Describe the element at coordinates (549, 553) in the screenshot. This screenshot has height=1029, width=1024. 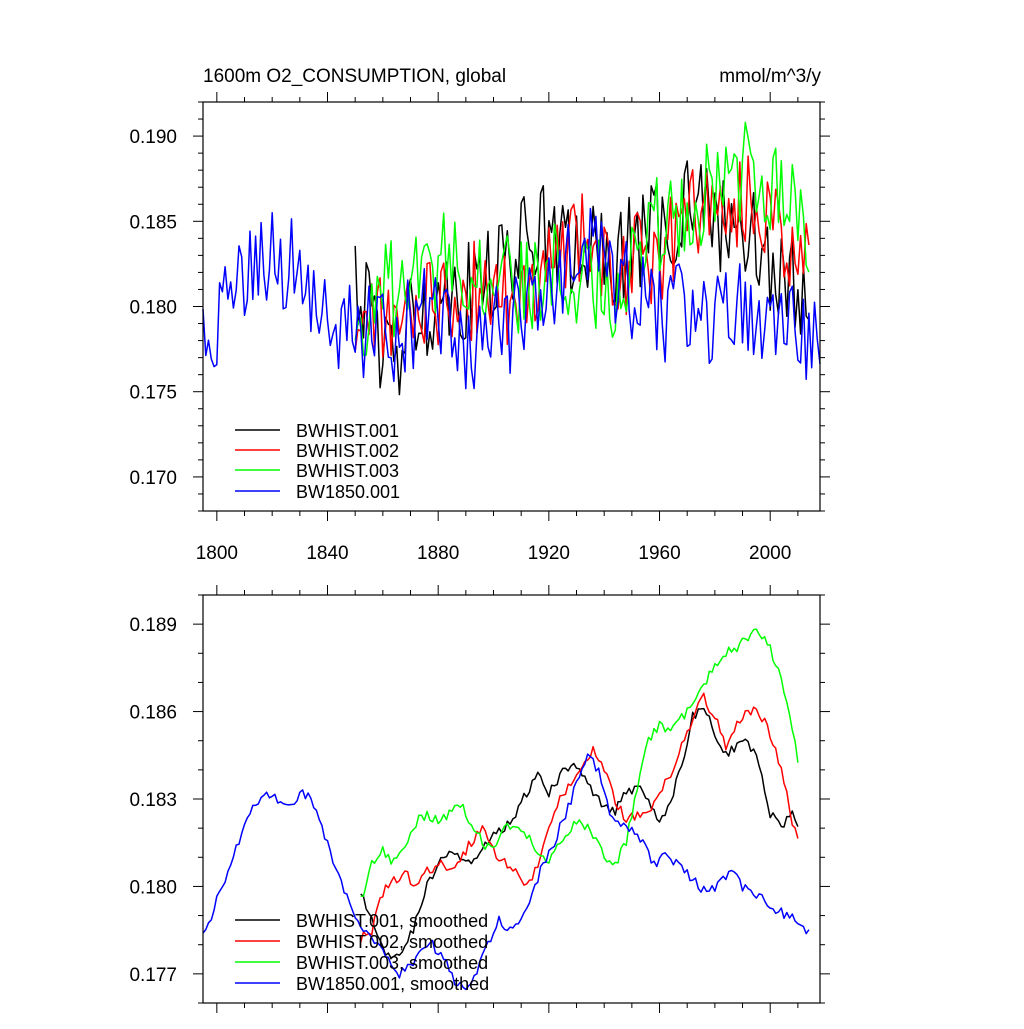
I see `top-x-tick-label: 1920` at that location.